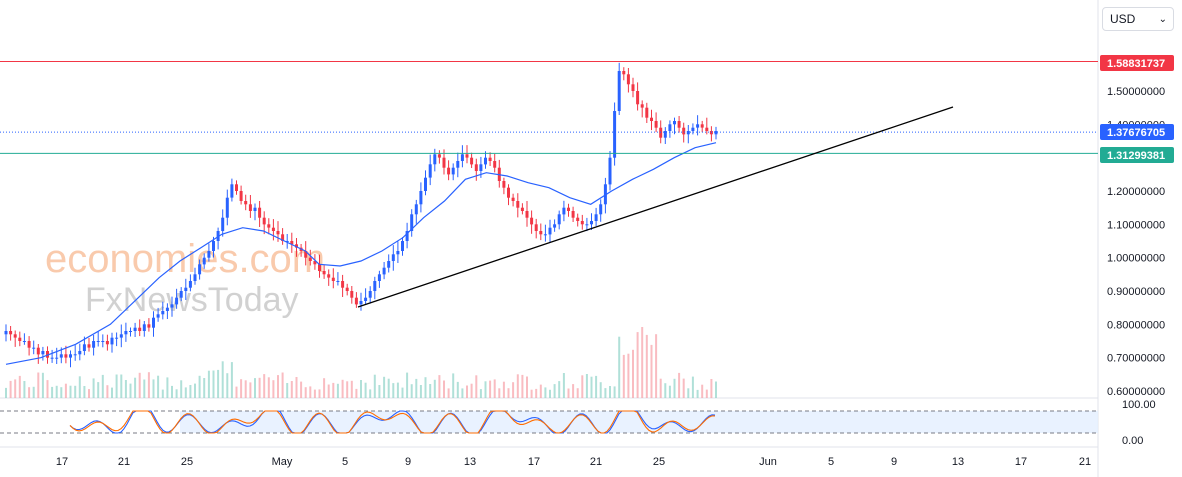  What do you see at coordinates (573, 462) in the screenshot?
I see `x-axis-ticks: 17 21 25 May 5 9 13 17 21 25 Jun 5 9 13 17 21` at bounding box center [573, 462].